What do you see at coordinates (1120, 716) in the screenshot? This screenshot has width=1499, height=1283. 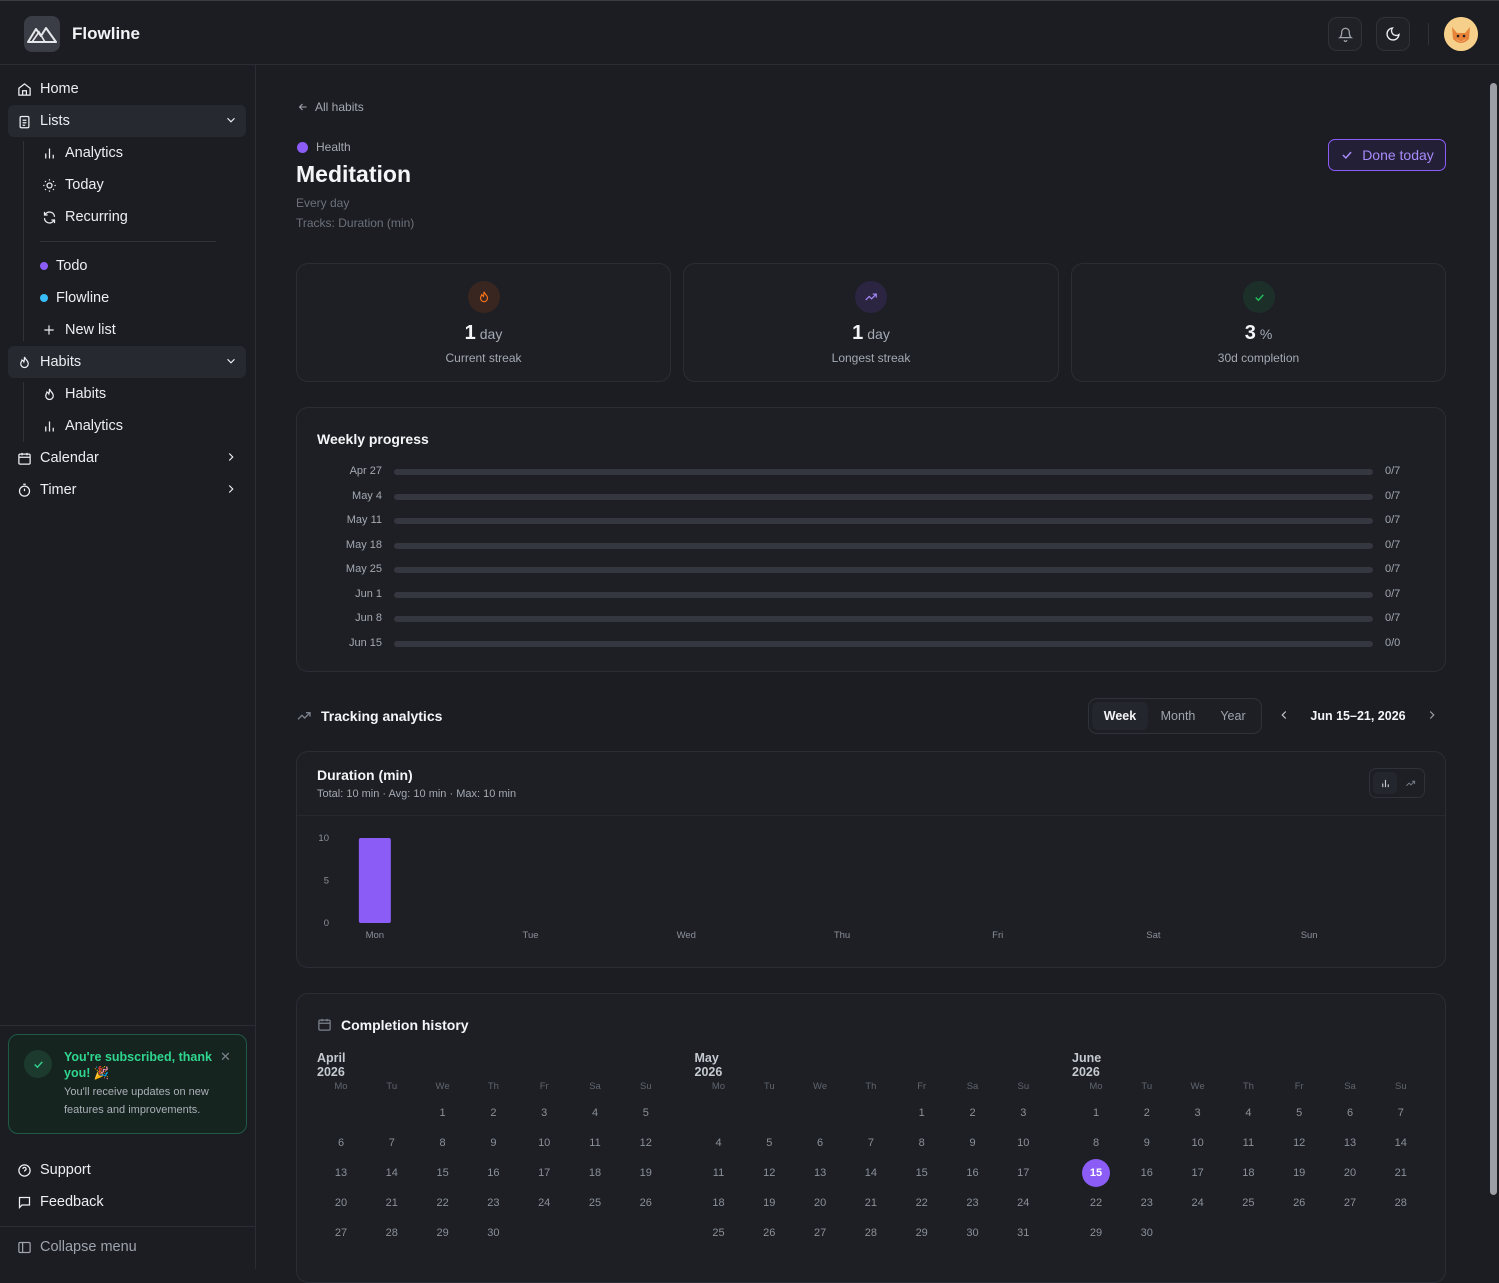 I see `period-week-button: Week` at bounding box center [1120, 716].